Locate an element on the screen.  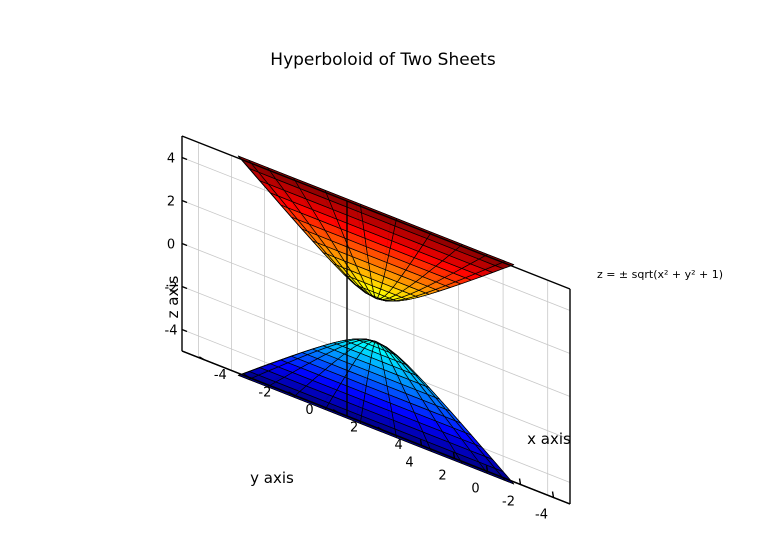
x-tick-label: -4 is located at coordinates (220, 375).